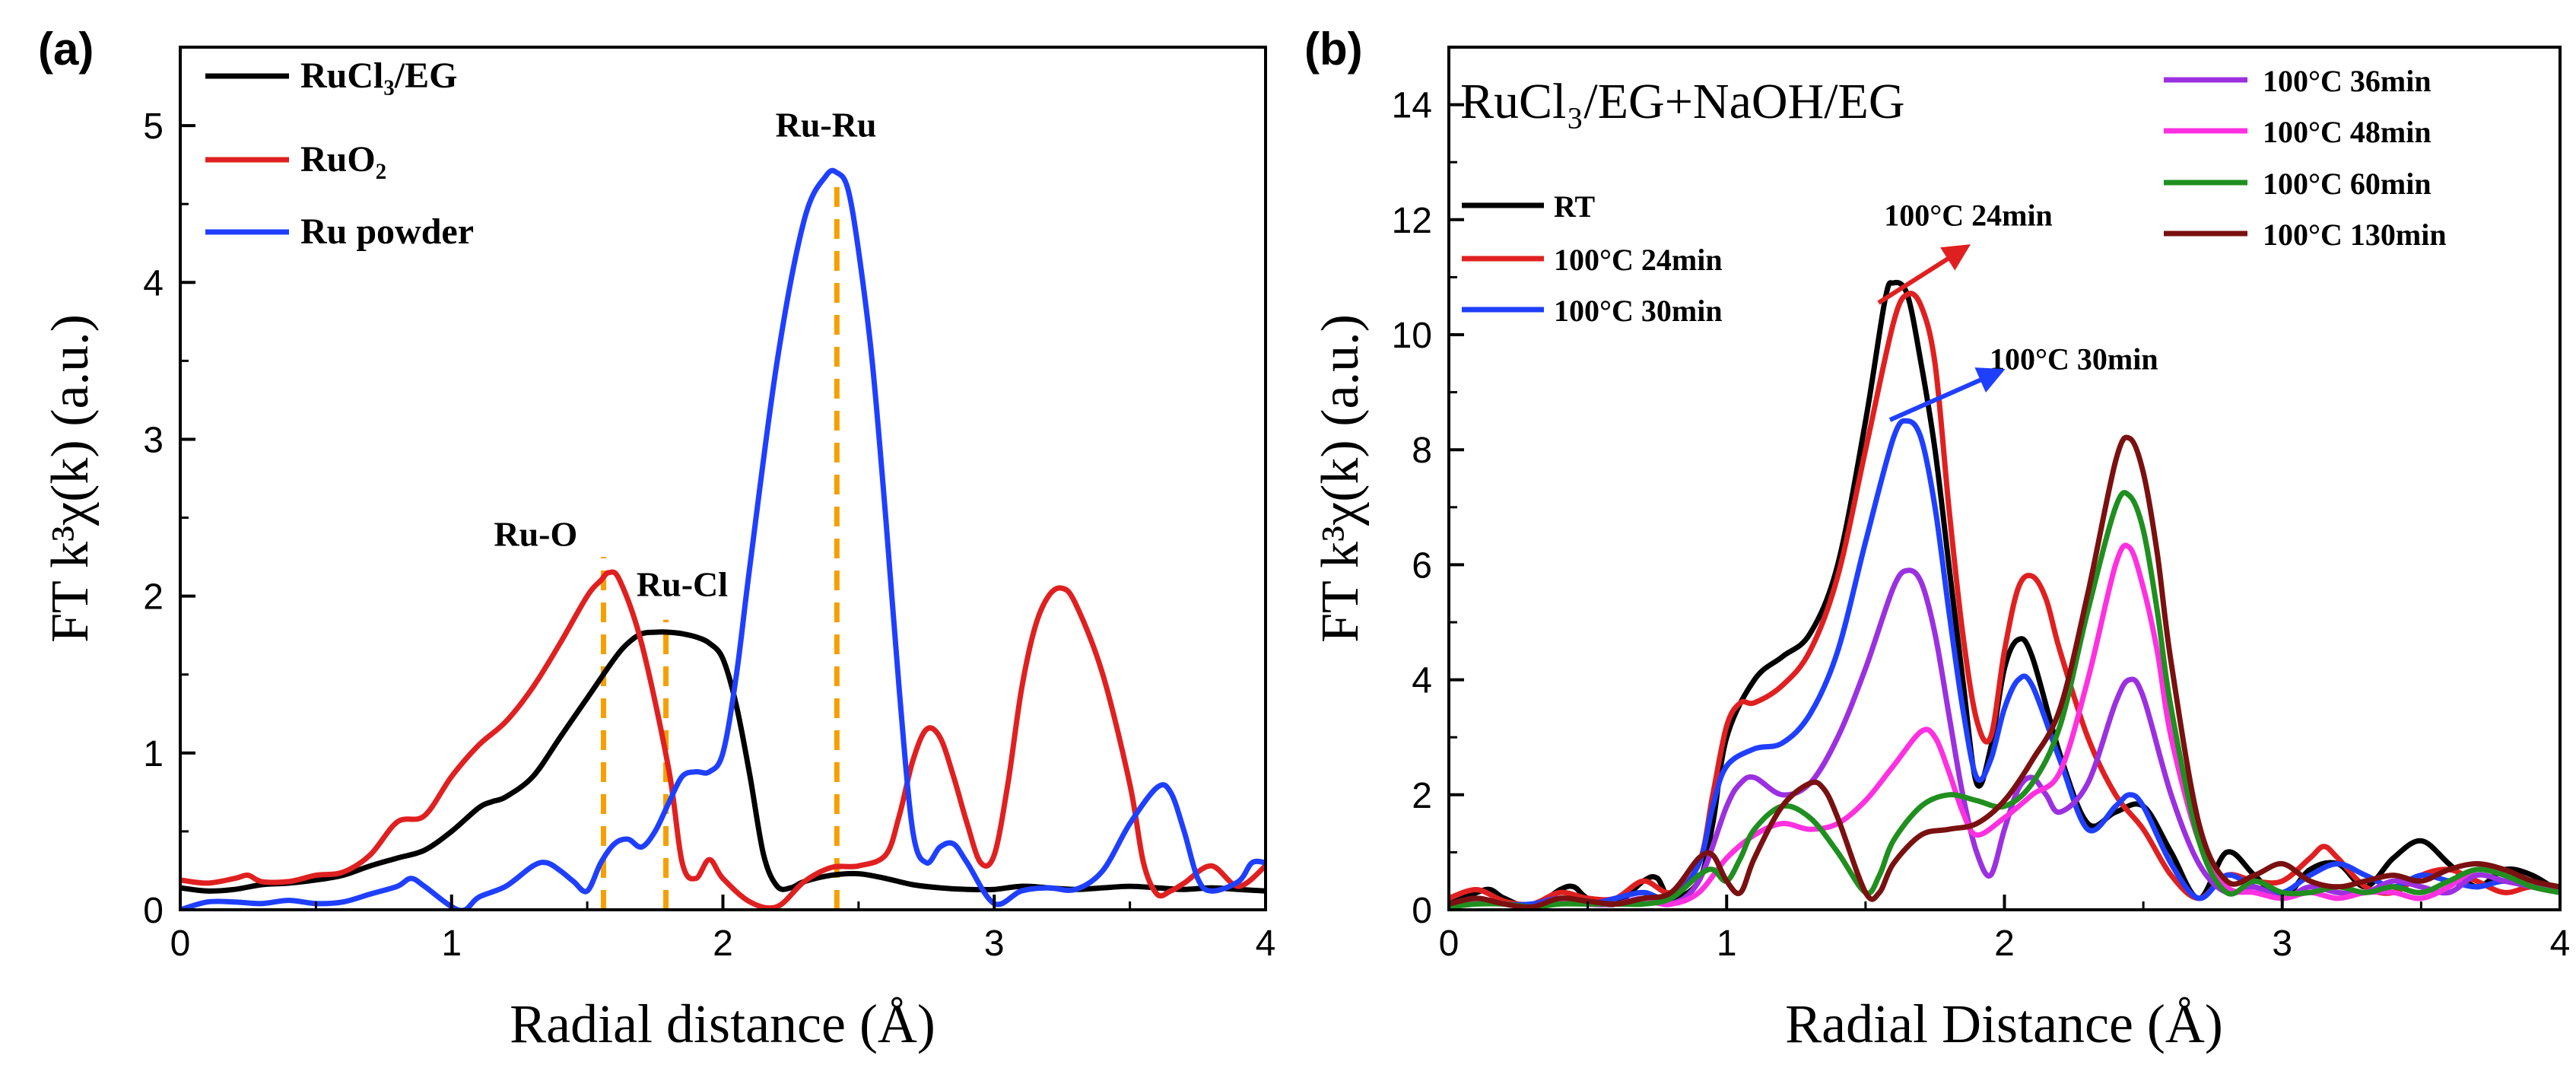 The width and height of the screenshot is (2576, 1084). I want to click on annotation-b-2: 100°C 30min, so click(2074, 359).